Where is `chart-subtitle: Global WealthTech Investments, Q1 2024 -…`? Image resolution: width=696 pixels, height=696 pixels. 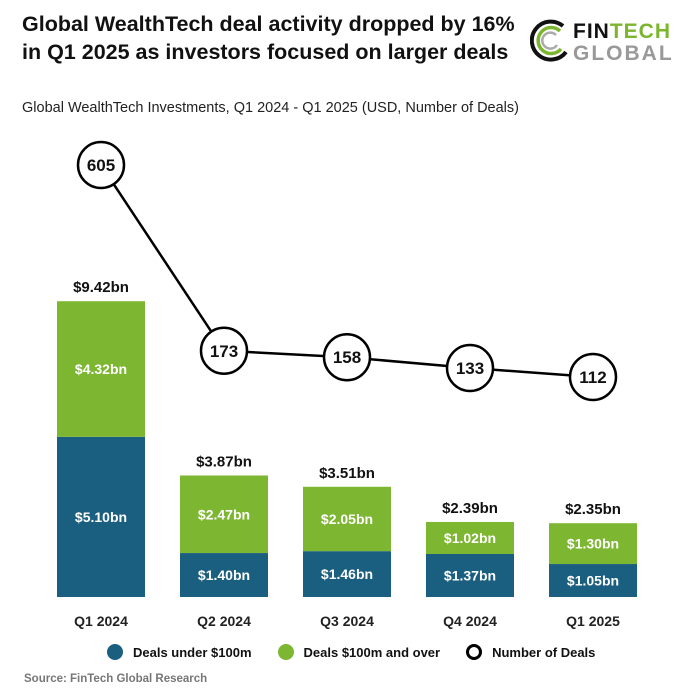 chart-subtitle: Global WealthTech Investments, Q1 2024 -… is located at coordinates (270, 108).